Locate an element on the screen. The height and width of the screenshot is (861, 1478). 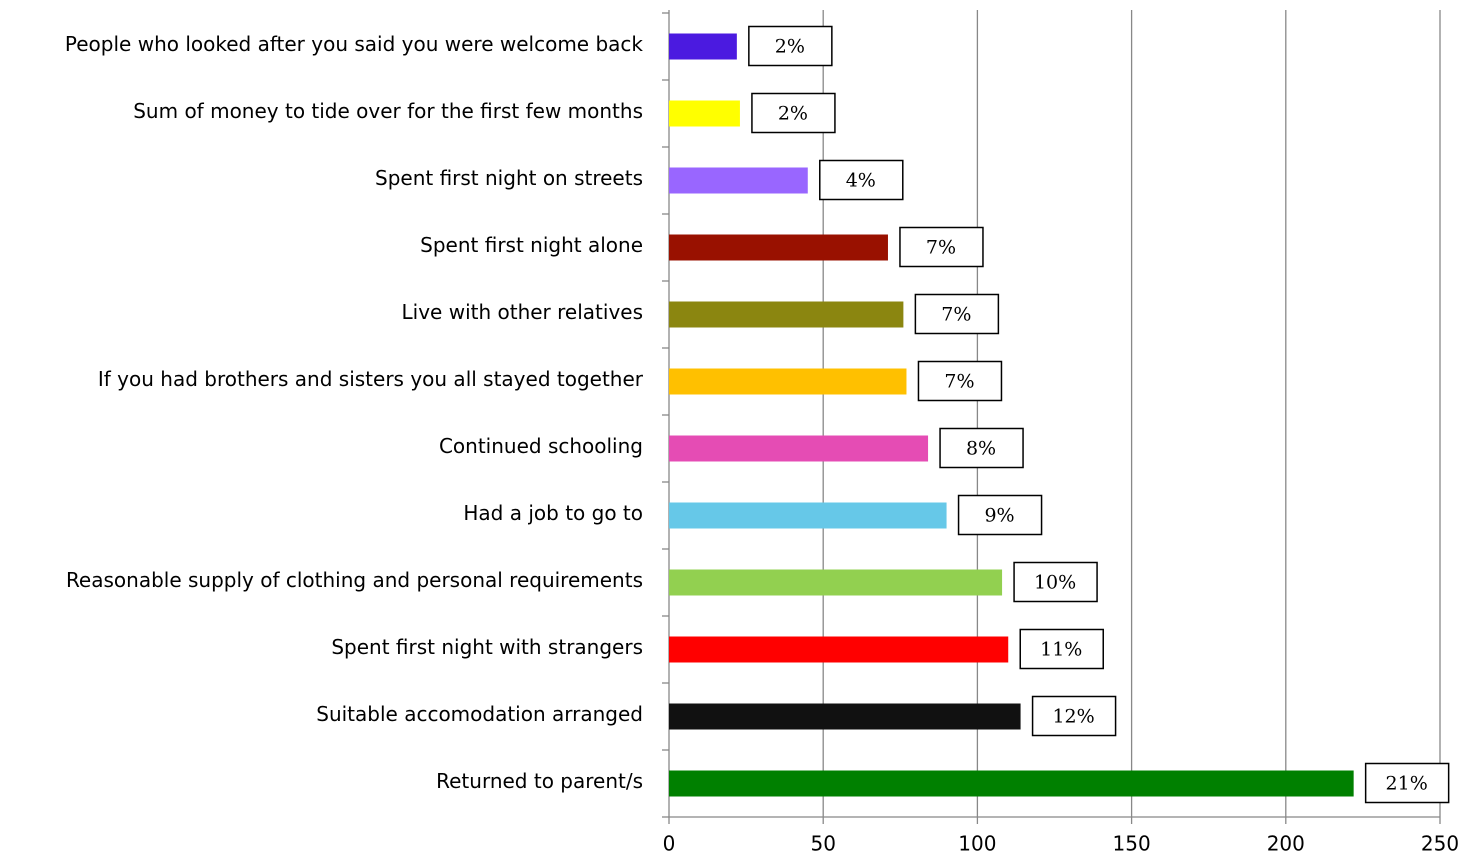
data-label: 10% is located at coordinates (1055, 583).